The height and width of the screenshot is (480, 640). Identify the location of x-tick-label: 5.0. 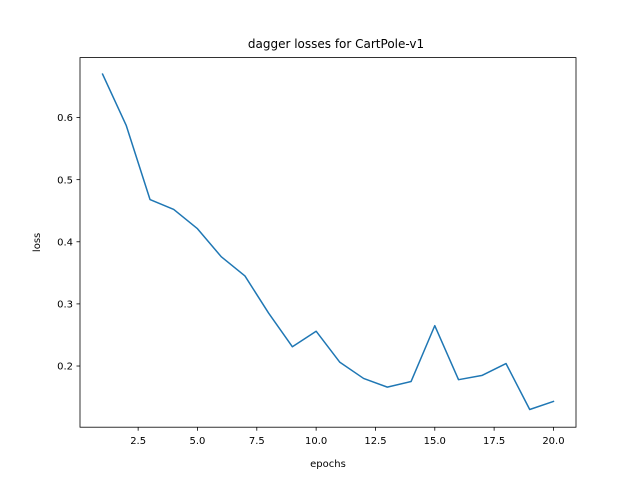
(198, 441).